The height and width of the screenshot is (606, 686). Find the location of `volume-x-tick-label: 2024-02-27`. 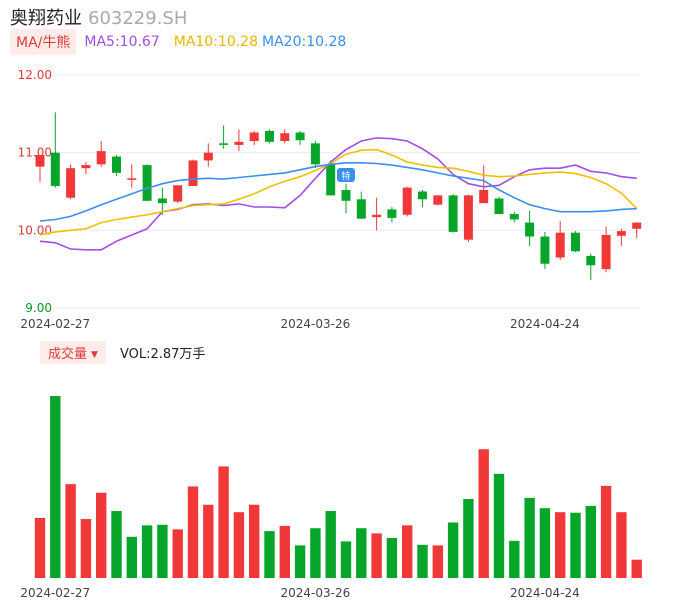

volume-x-tick-label: 2024-02-27 is located at coordinates (55, 593).